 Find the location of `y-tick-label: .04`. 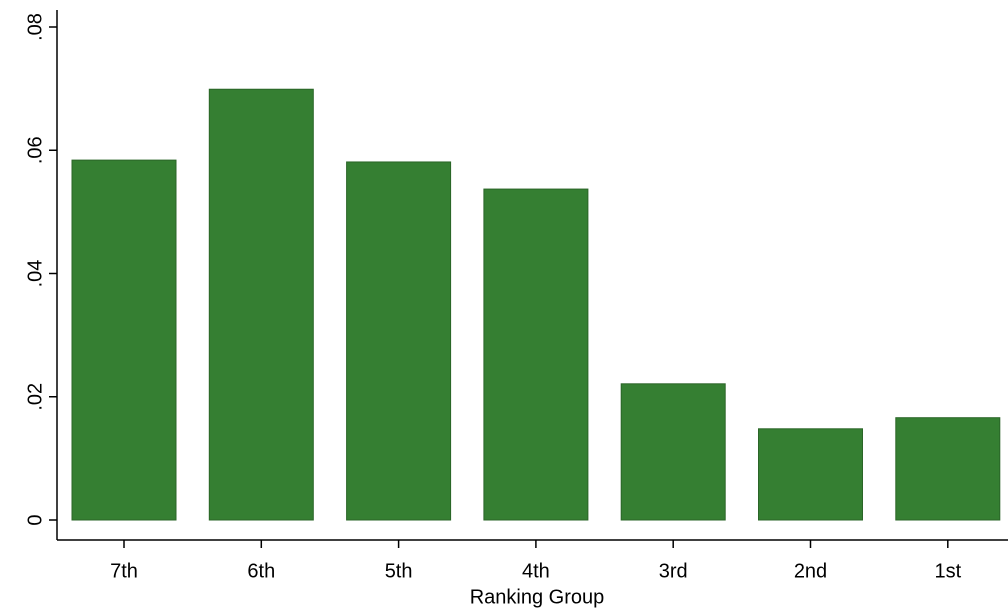

y-tick-label: .04 is located at coordinates (35, 274).